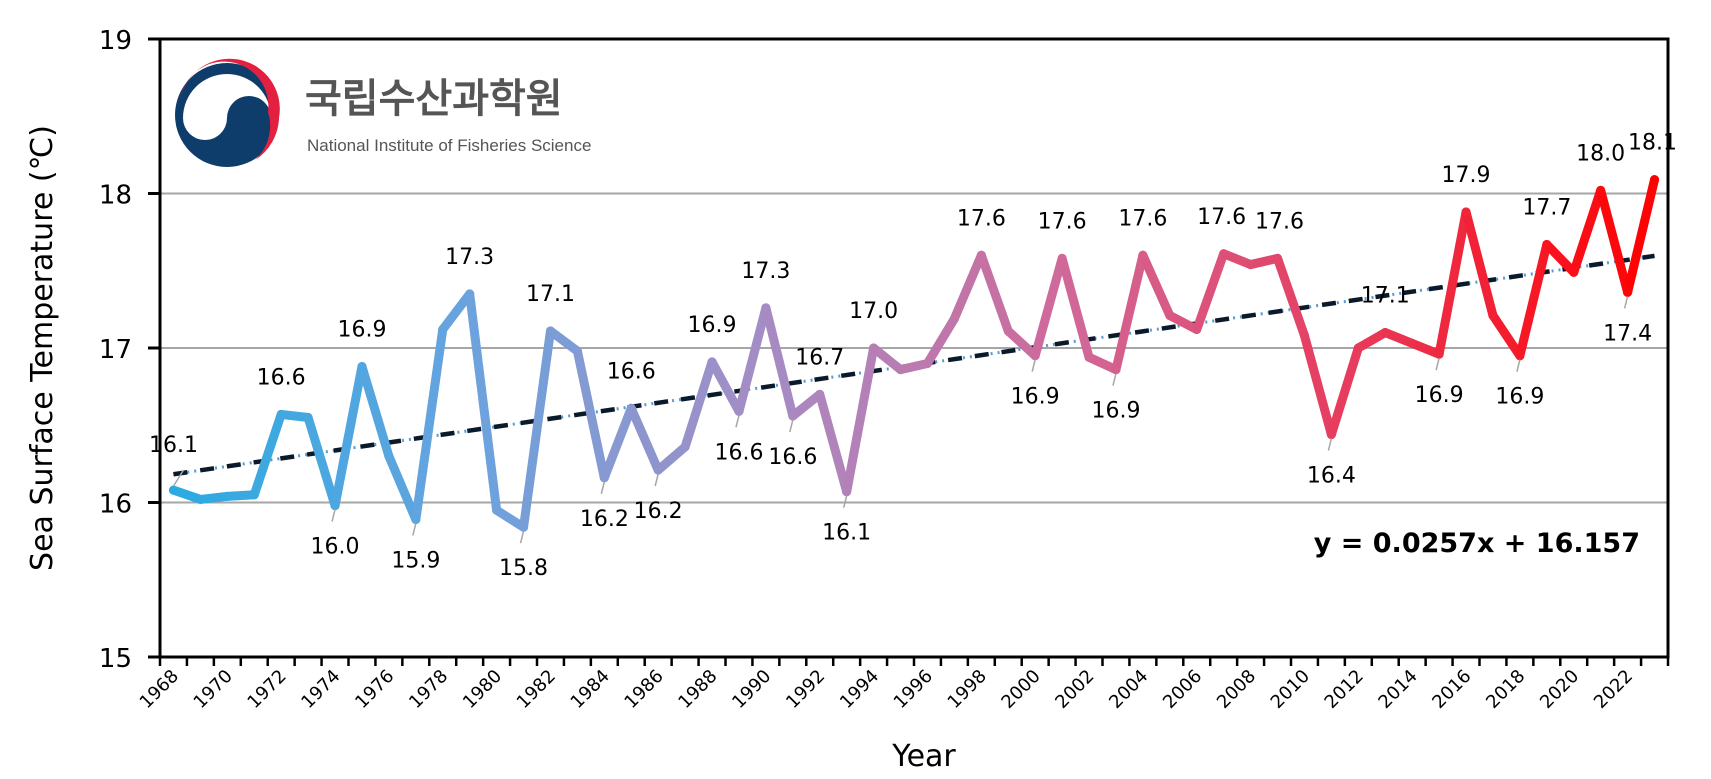  What do you see at coordinates (1385, 296) in the screenshot?
I see `data-label: 17.1` at bounding box center [1385, 296].